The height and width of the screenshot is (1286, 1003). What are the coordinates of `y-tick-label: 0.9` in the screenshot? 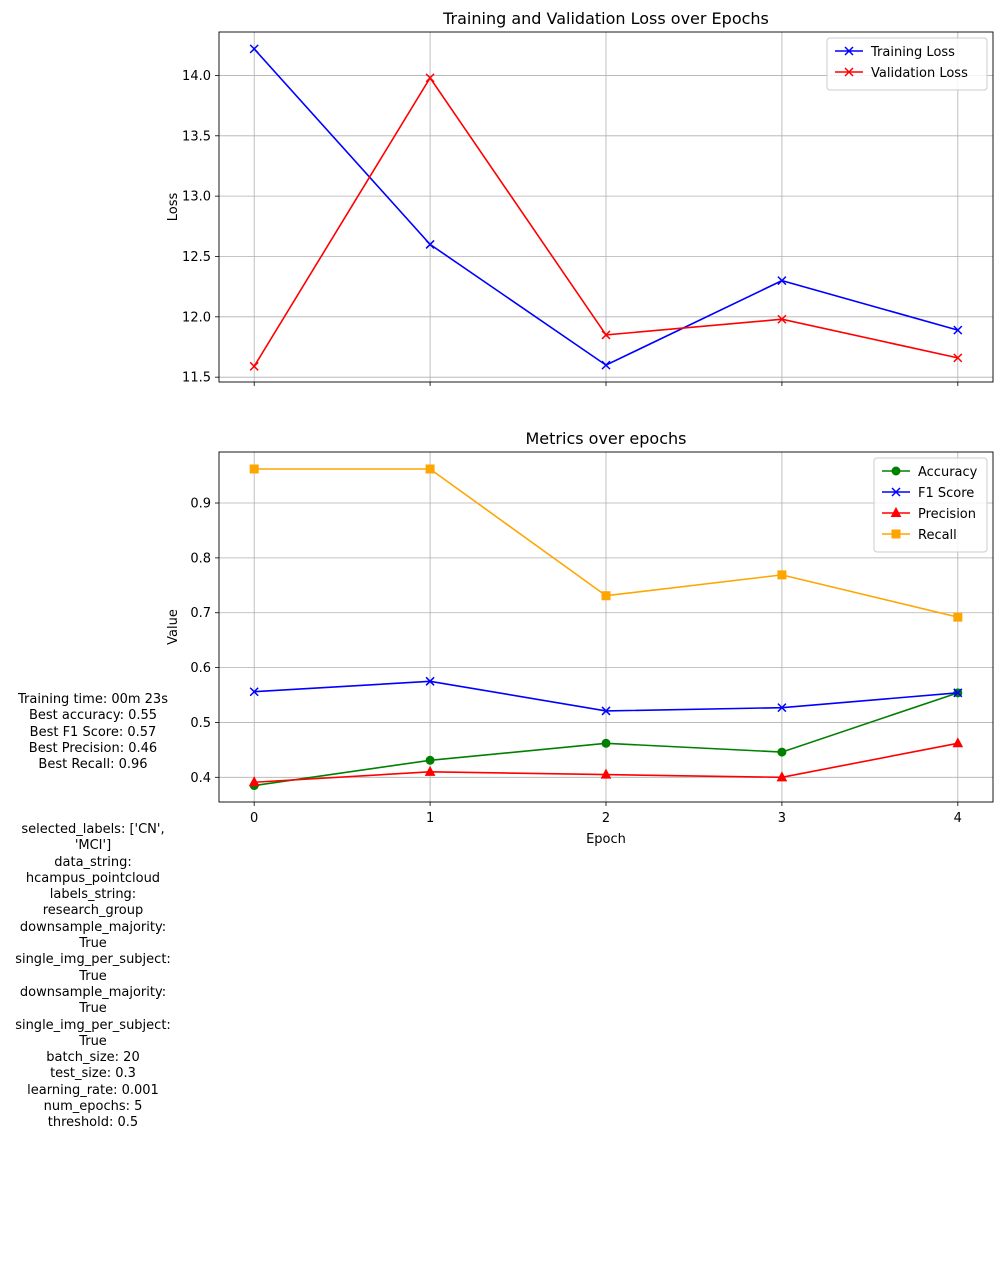 It's located at (200, 504).